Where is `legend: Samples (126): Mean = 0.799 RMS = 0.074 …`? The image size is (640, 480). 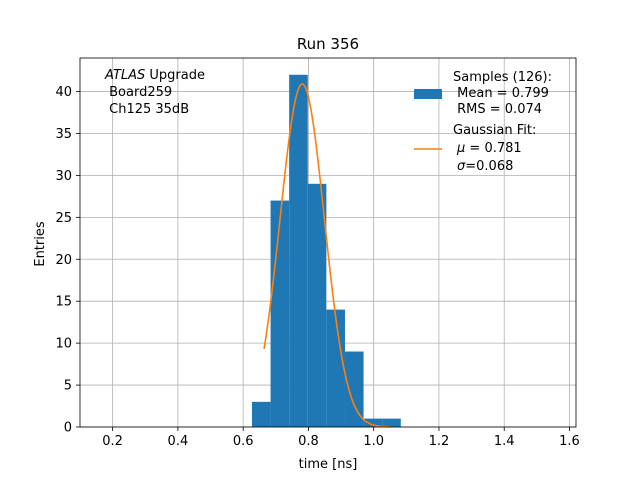
legend: Samples (126): Mean = 0.799 RMS = 0.074 … is located at coordinates (483, 122).